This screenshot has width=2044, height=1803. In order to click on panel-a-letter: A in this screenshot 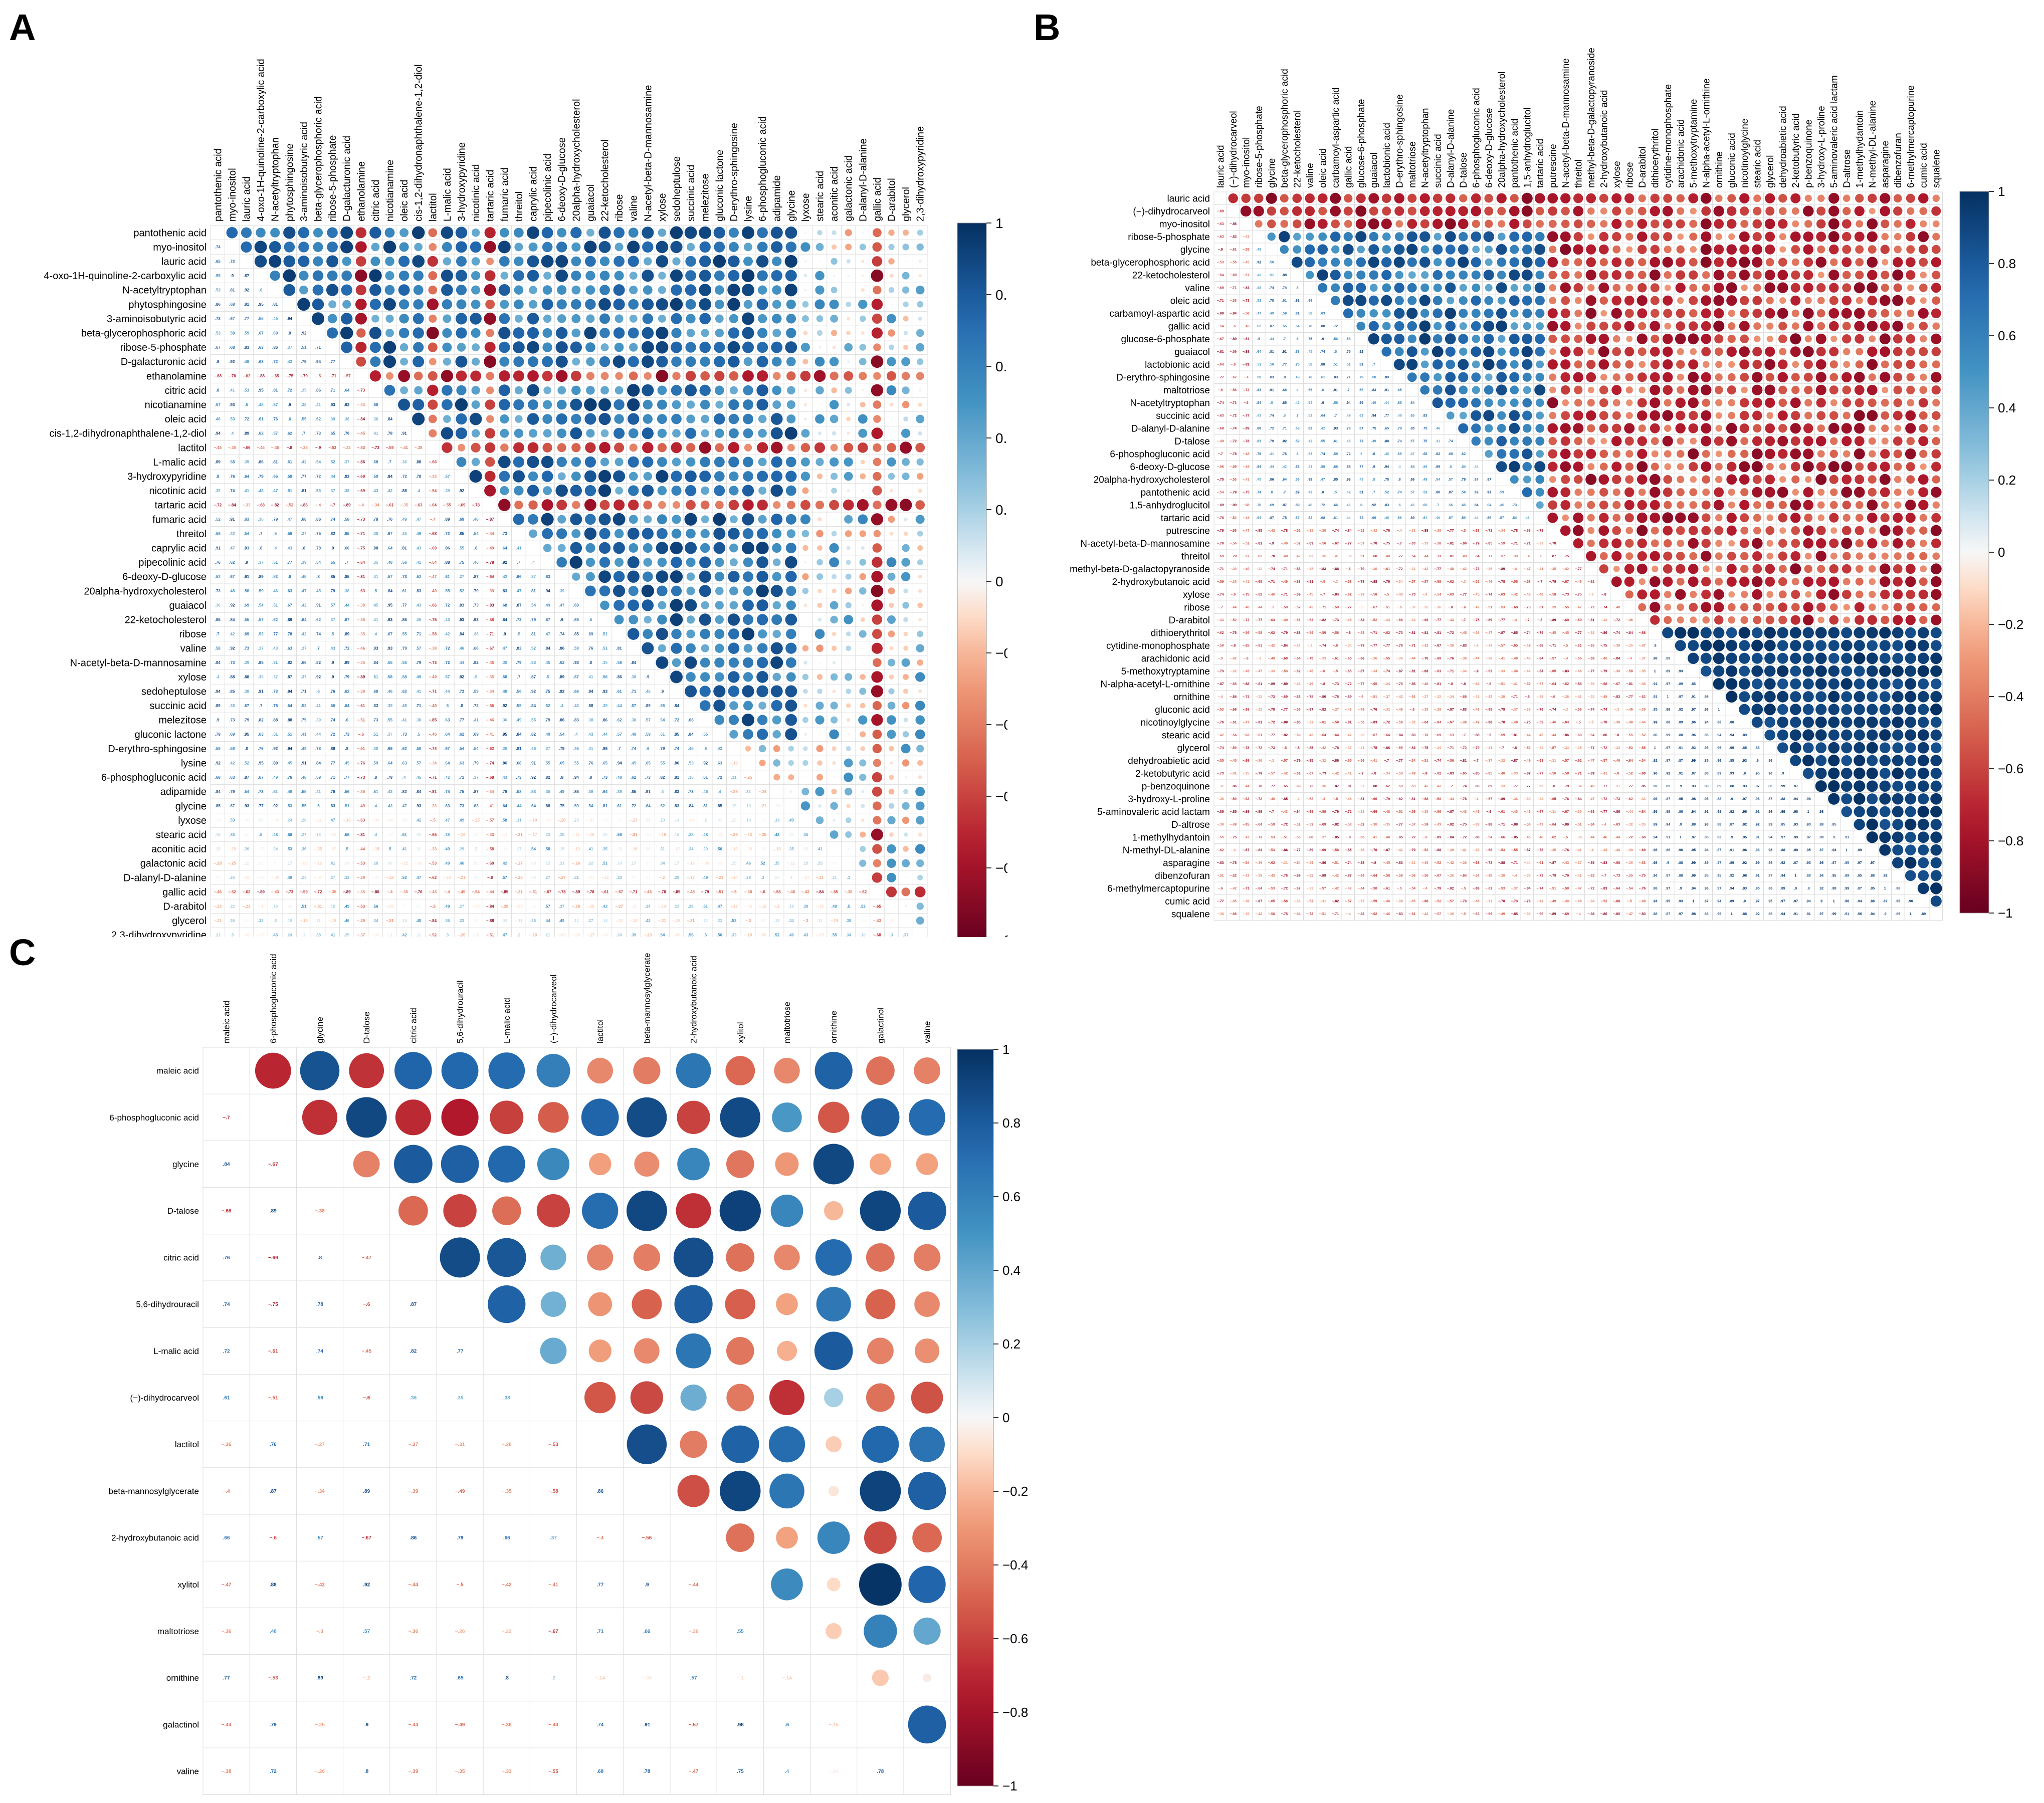, I will do `click(22, 27)`.